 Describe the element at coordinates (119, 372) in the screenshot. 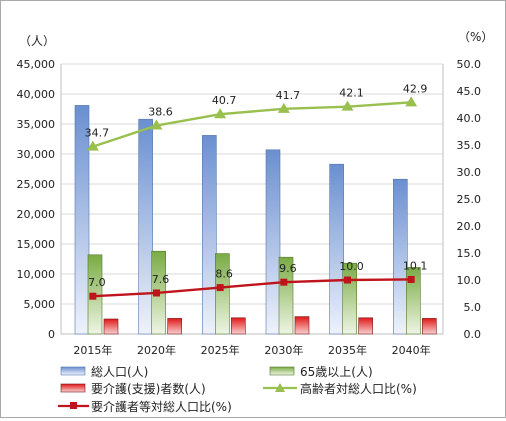

I see `legend-label-total-population: 総人口(人)` at that location.